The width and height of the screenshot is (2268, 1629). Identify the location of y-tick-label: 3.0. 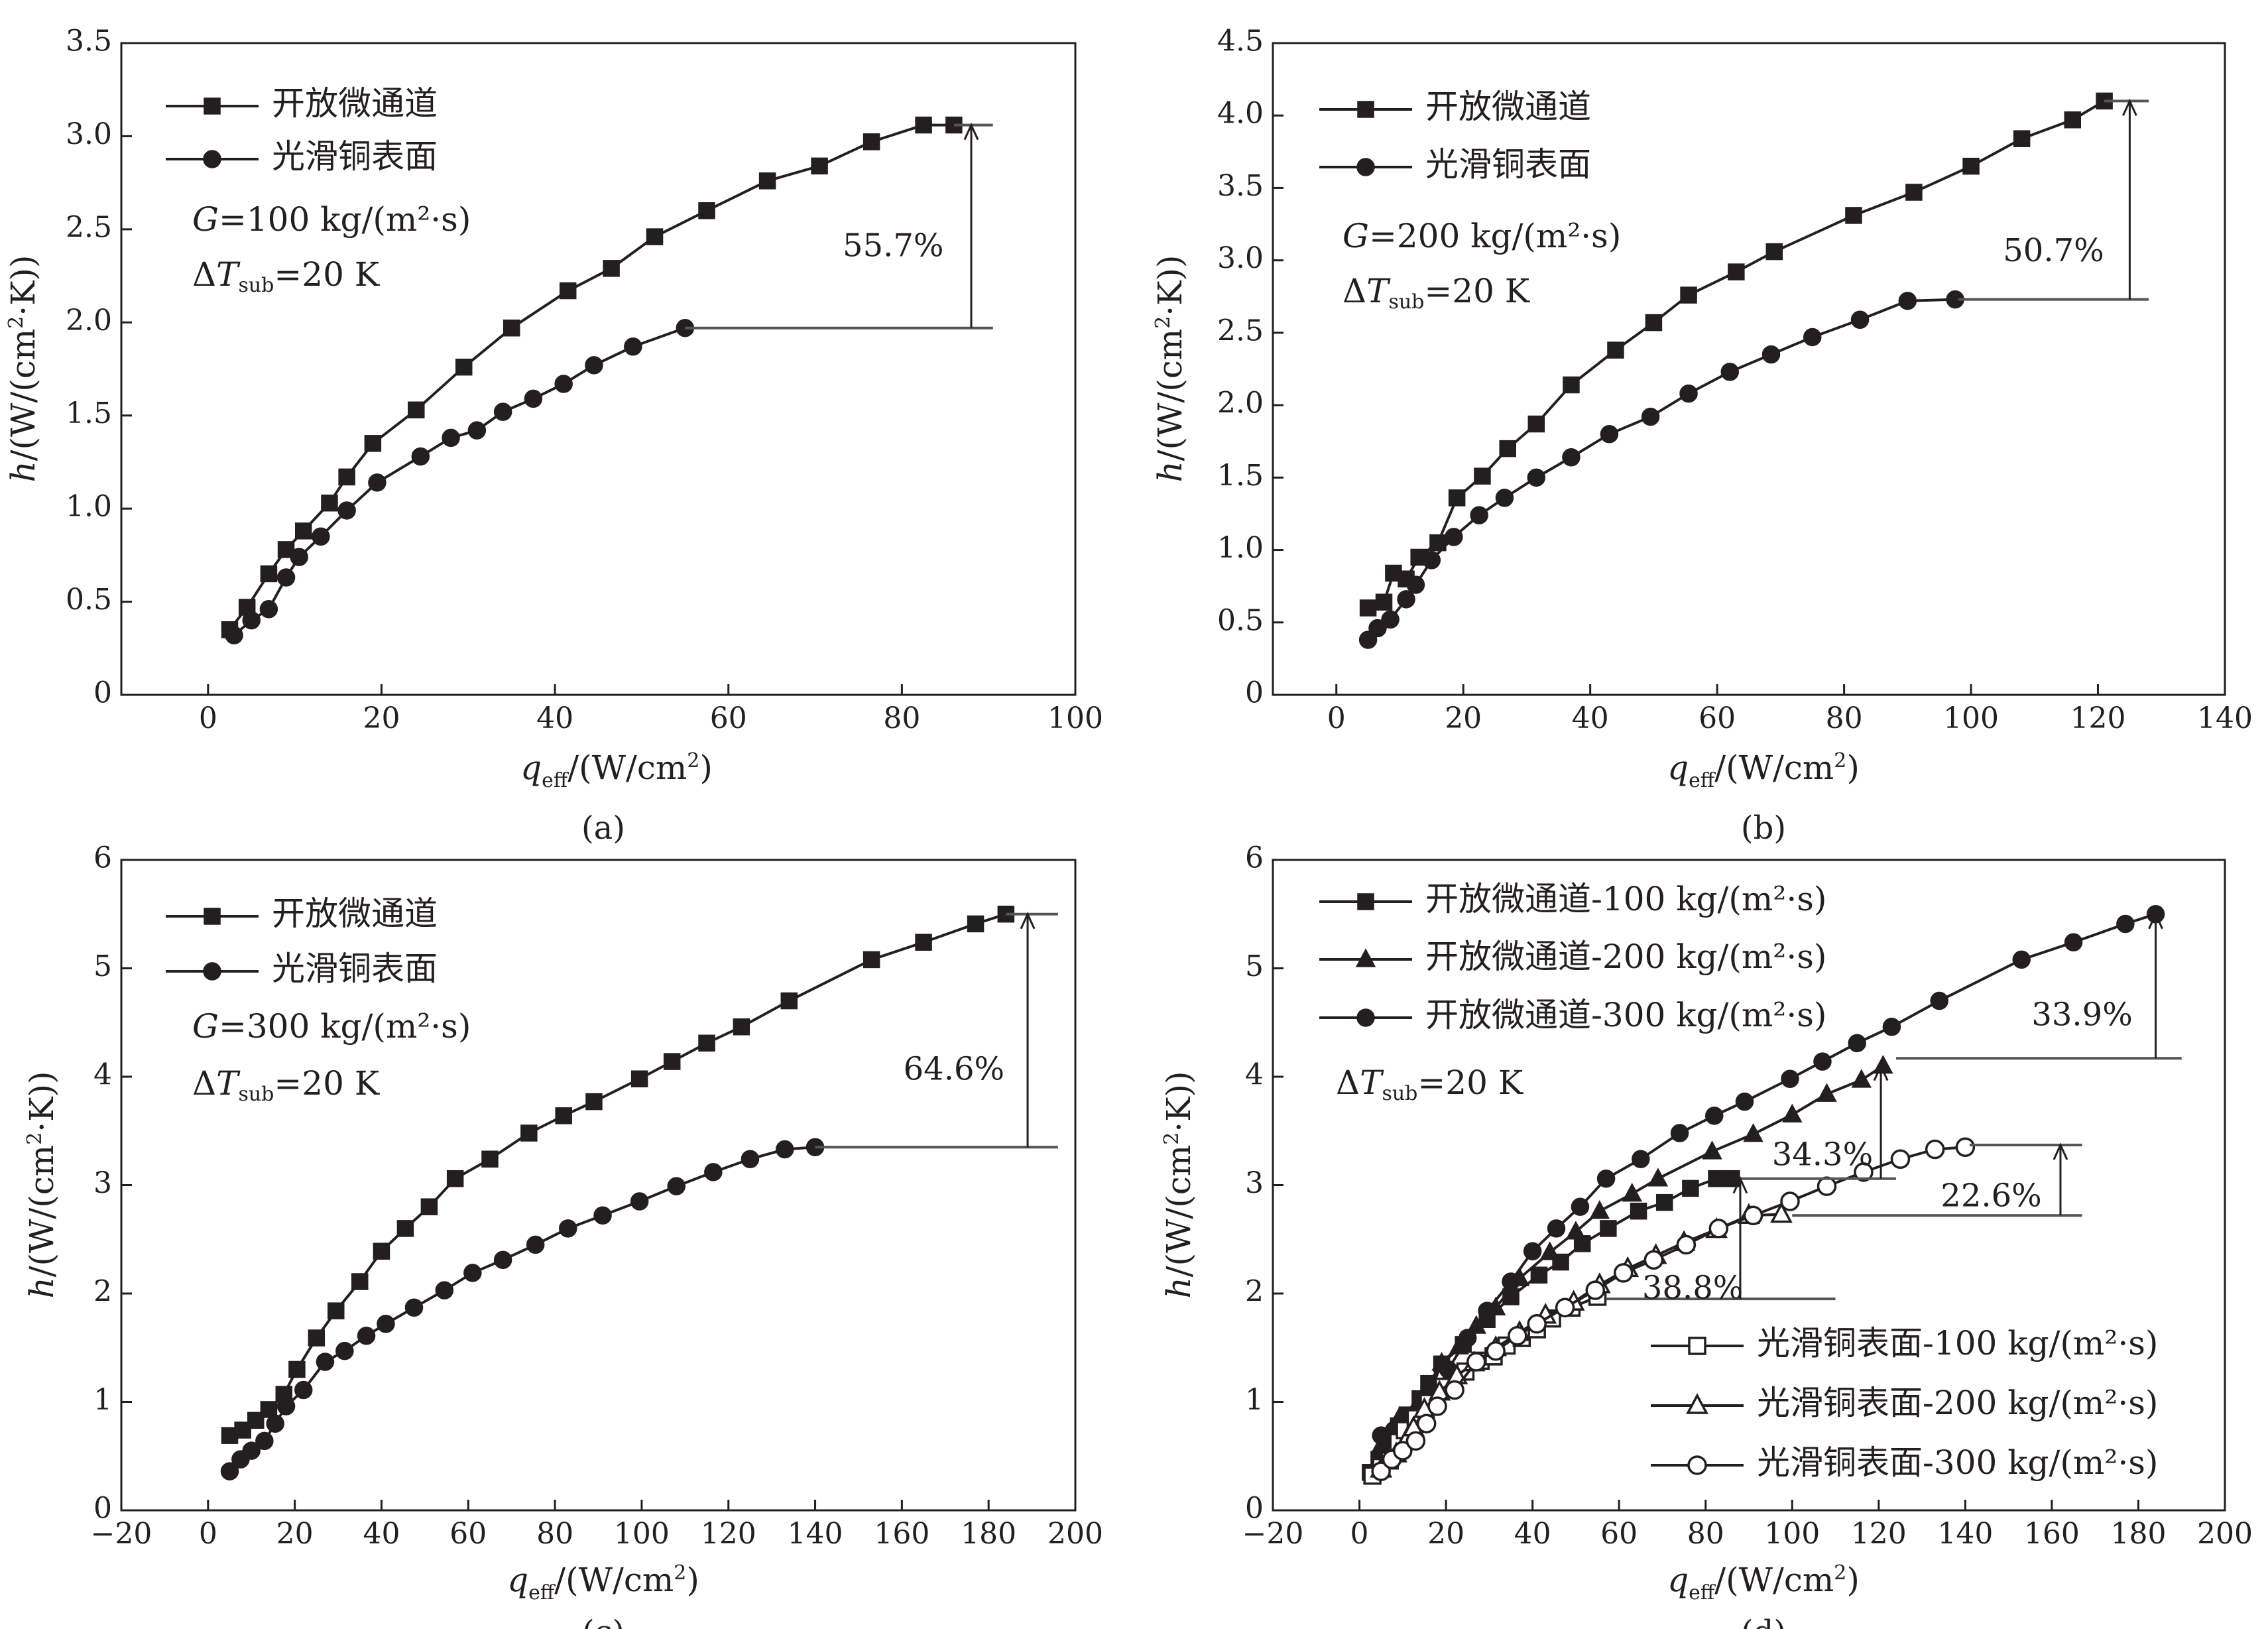
(1240, 258).